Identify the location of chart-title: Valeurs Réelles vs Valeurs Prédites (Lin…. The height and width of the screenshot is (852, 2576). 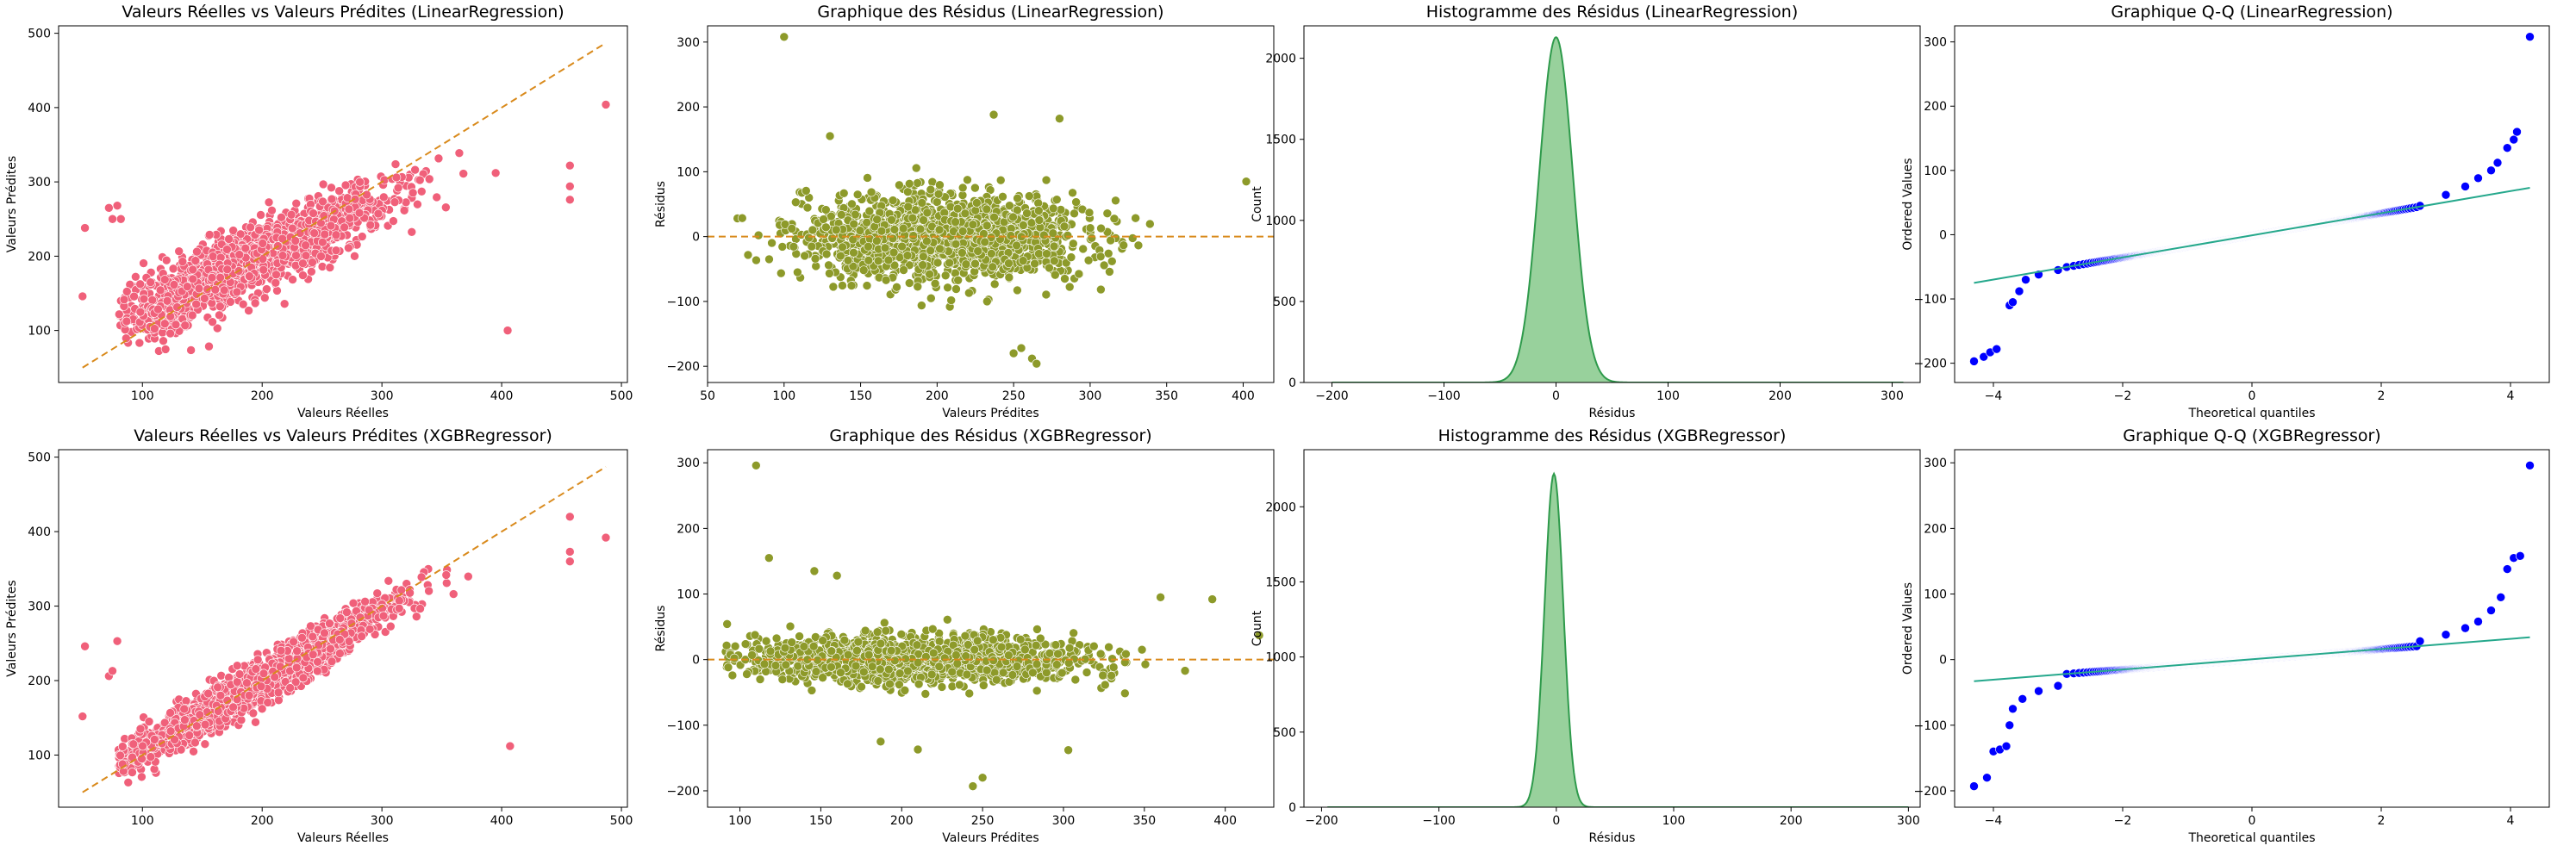
(343, 12).